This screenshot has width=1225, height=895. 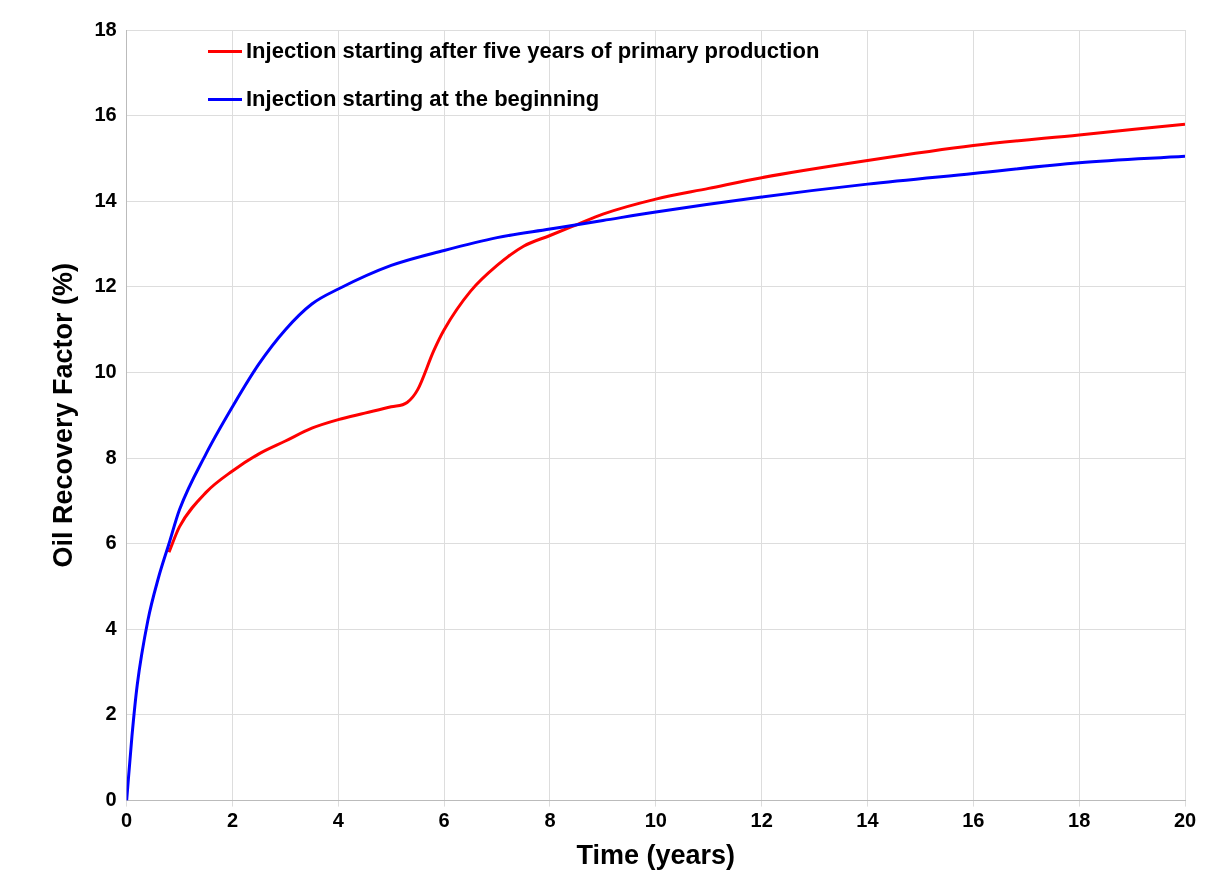 I want to click on y-tick-label: 4, so click(x=111, y=627).